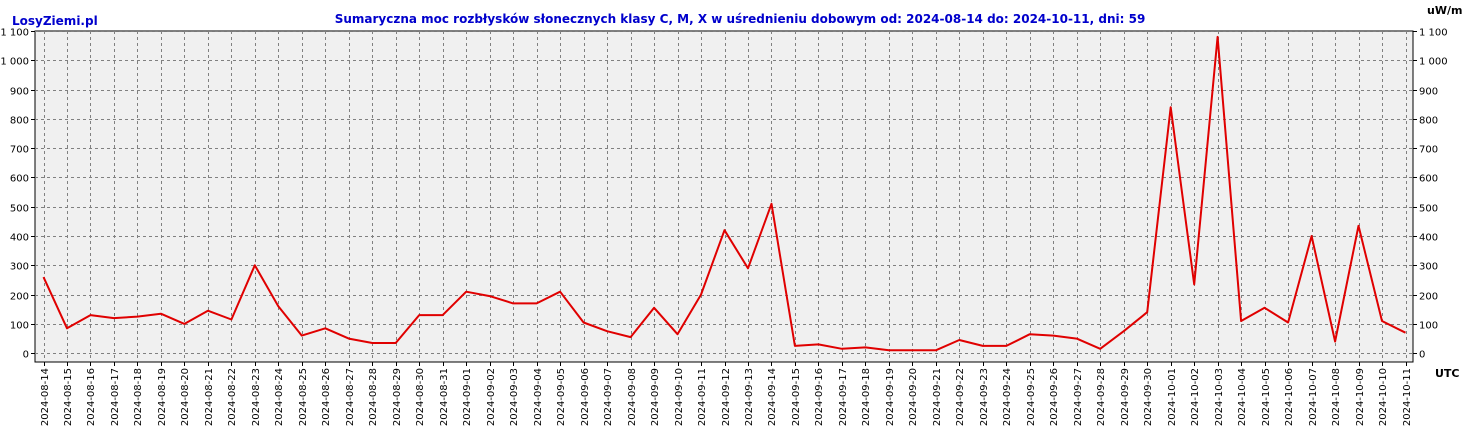  Describe the element at coordinates (1407, 397) in the screenshot. I see `x-tick-label: 2024-10-11` at that location.